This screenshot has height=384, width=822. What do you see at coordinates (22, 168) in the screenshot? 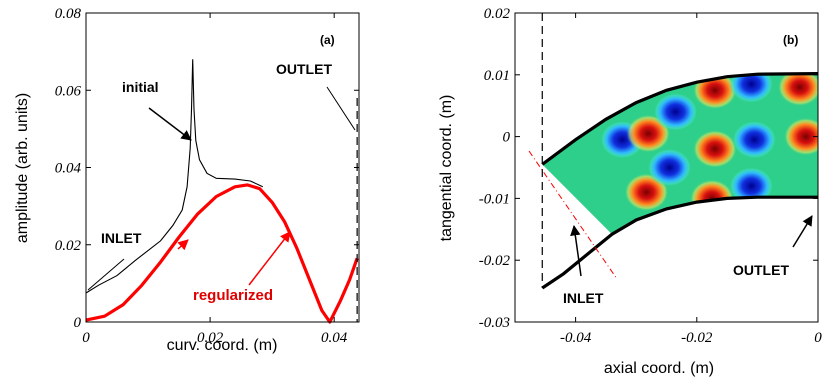
I see `panel-a-ylabel: amplitude (arb. units)` at bounding box center [22, 168].